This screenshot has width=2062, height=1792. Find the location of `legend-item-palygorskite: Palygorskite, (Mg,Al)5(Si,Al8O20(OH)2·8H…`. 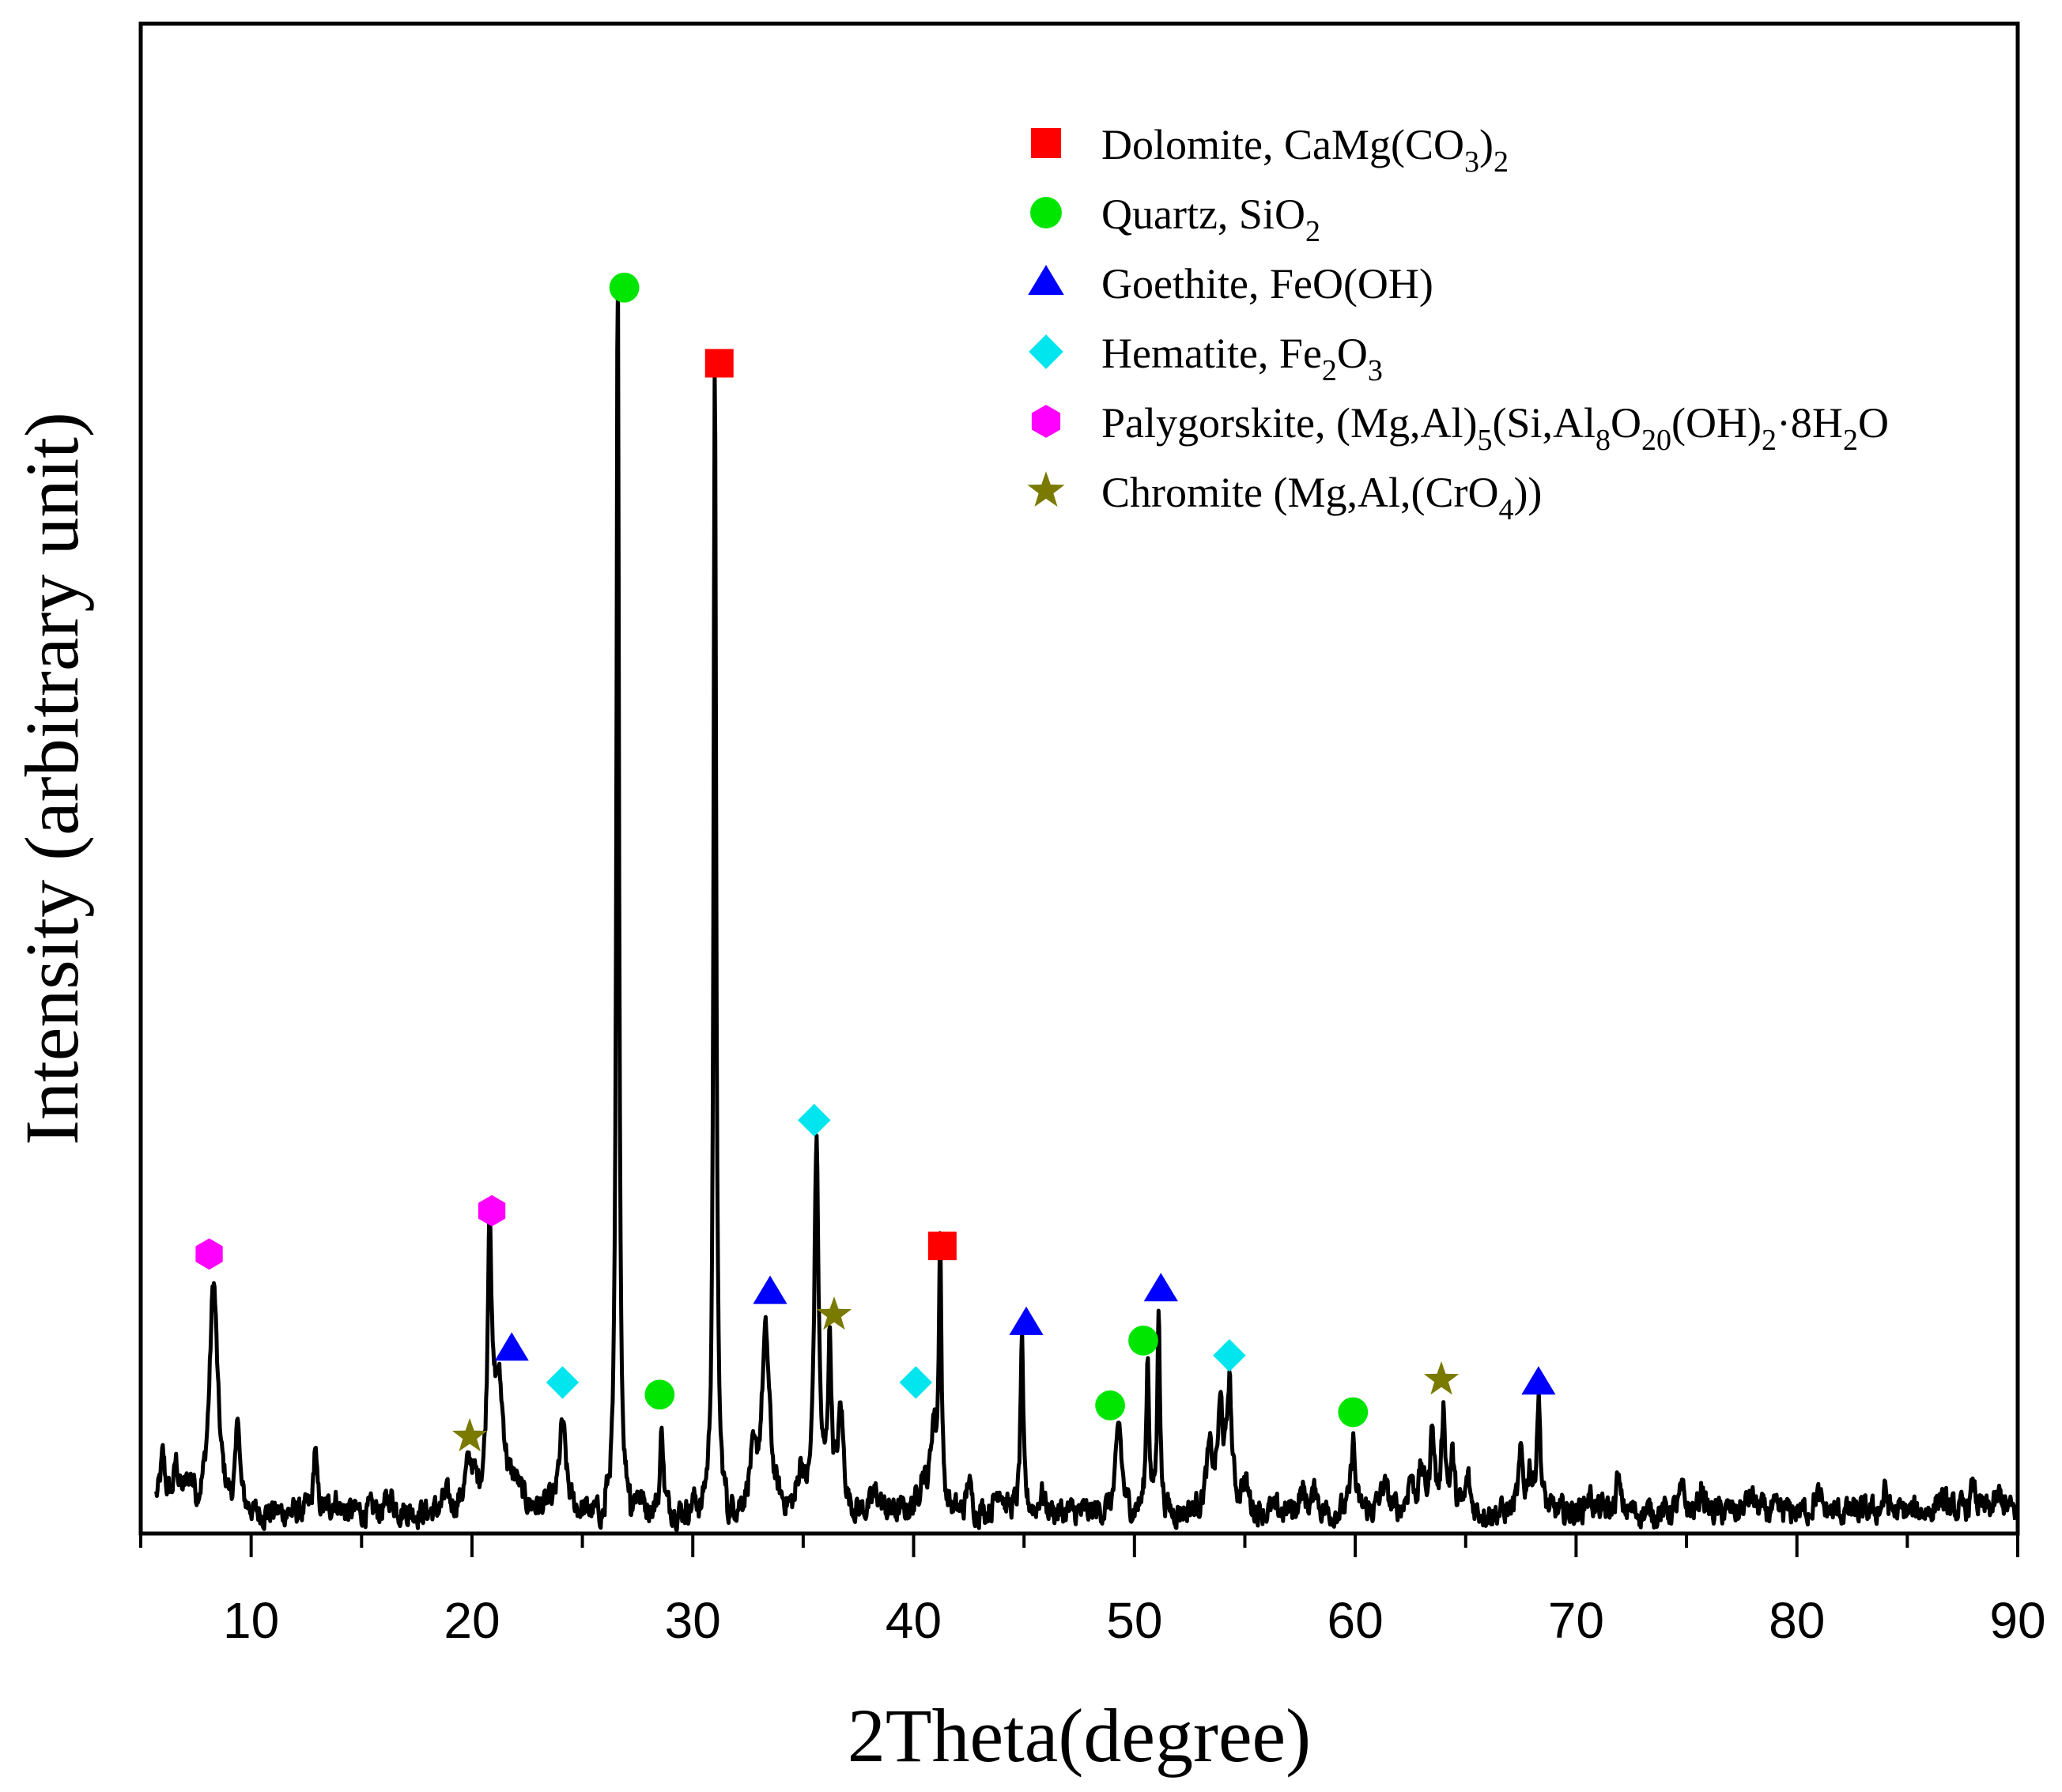

legend-item-palygorskite: Palygorskite, (Mg,Al)5(Si,Al8O20(OH)2·8H… is located at coordinates (1460, 428).